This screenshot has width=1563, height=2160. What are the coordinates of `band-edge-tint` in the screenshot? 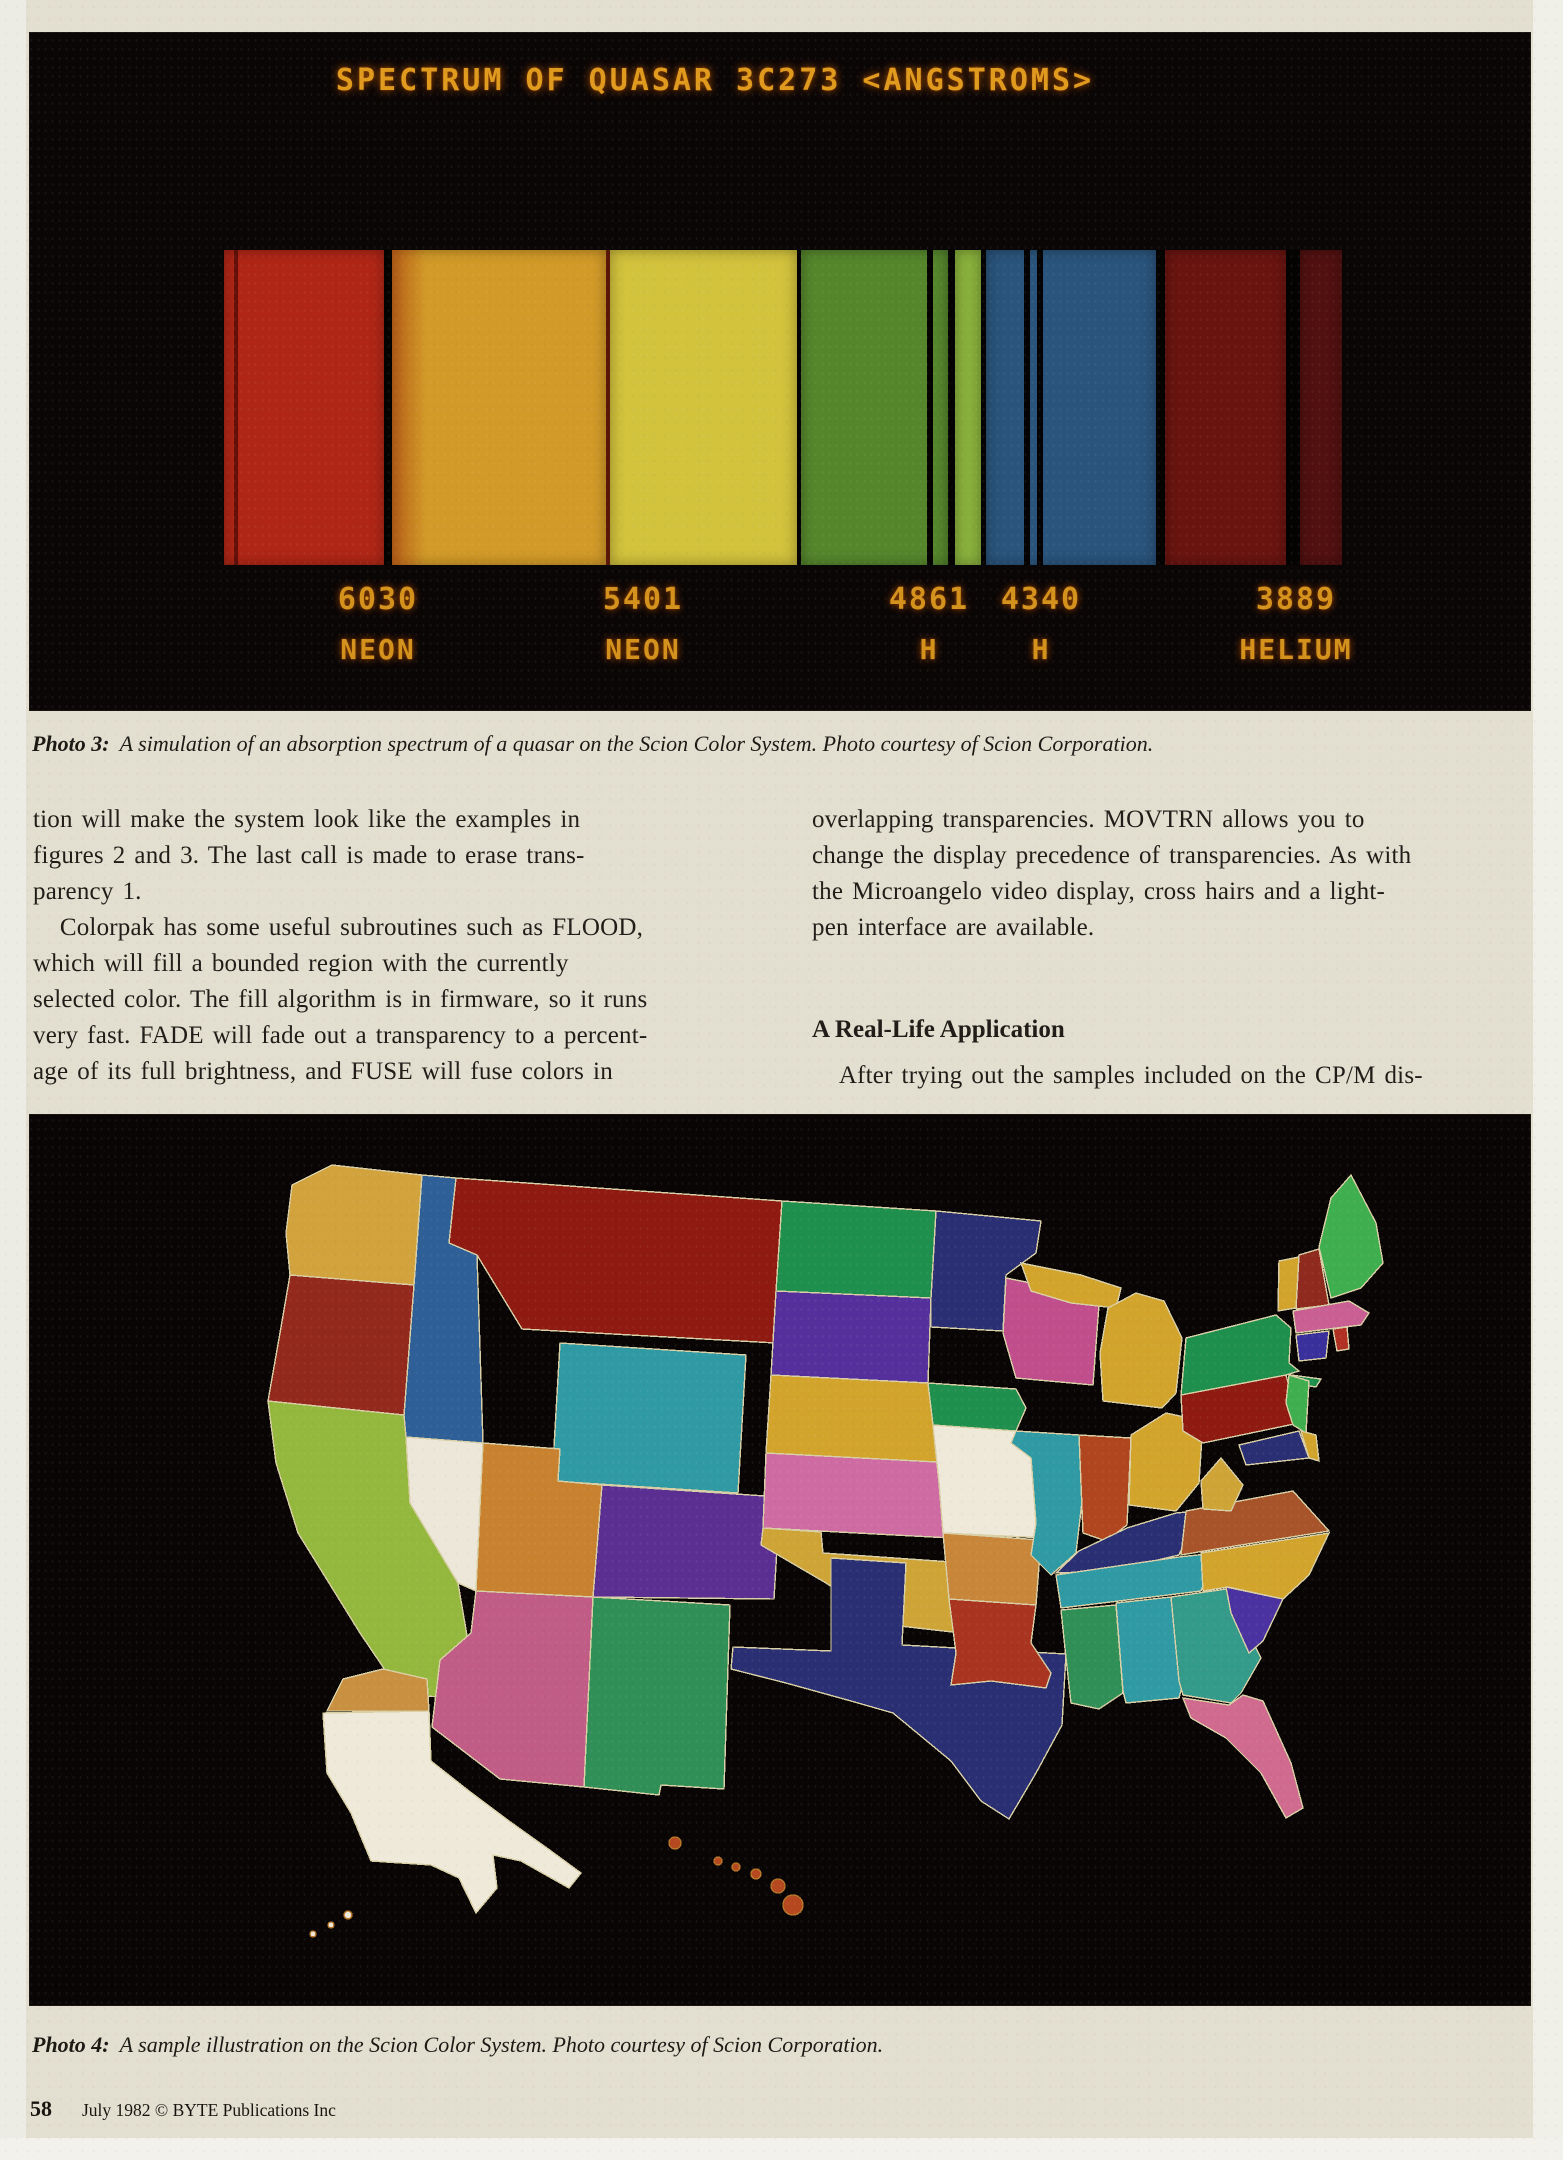 It's located at (409, 407).